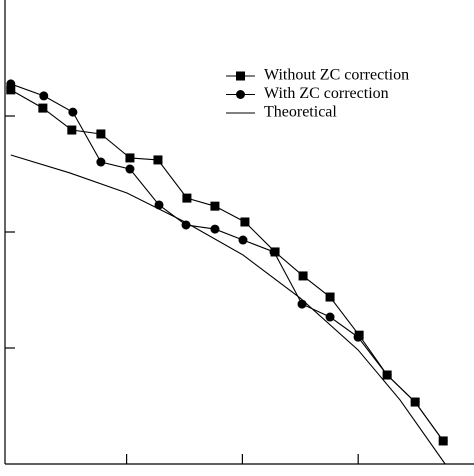 The image size is (474, 476). I want to click on legend-label: Theoretical, so click(300, 112).